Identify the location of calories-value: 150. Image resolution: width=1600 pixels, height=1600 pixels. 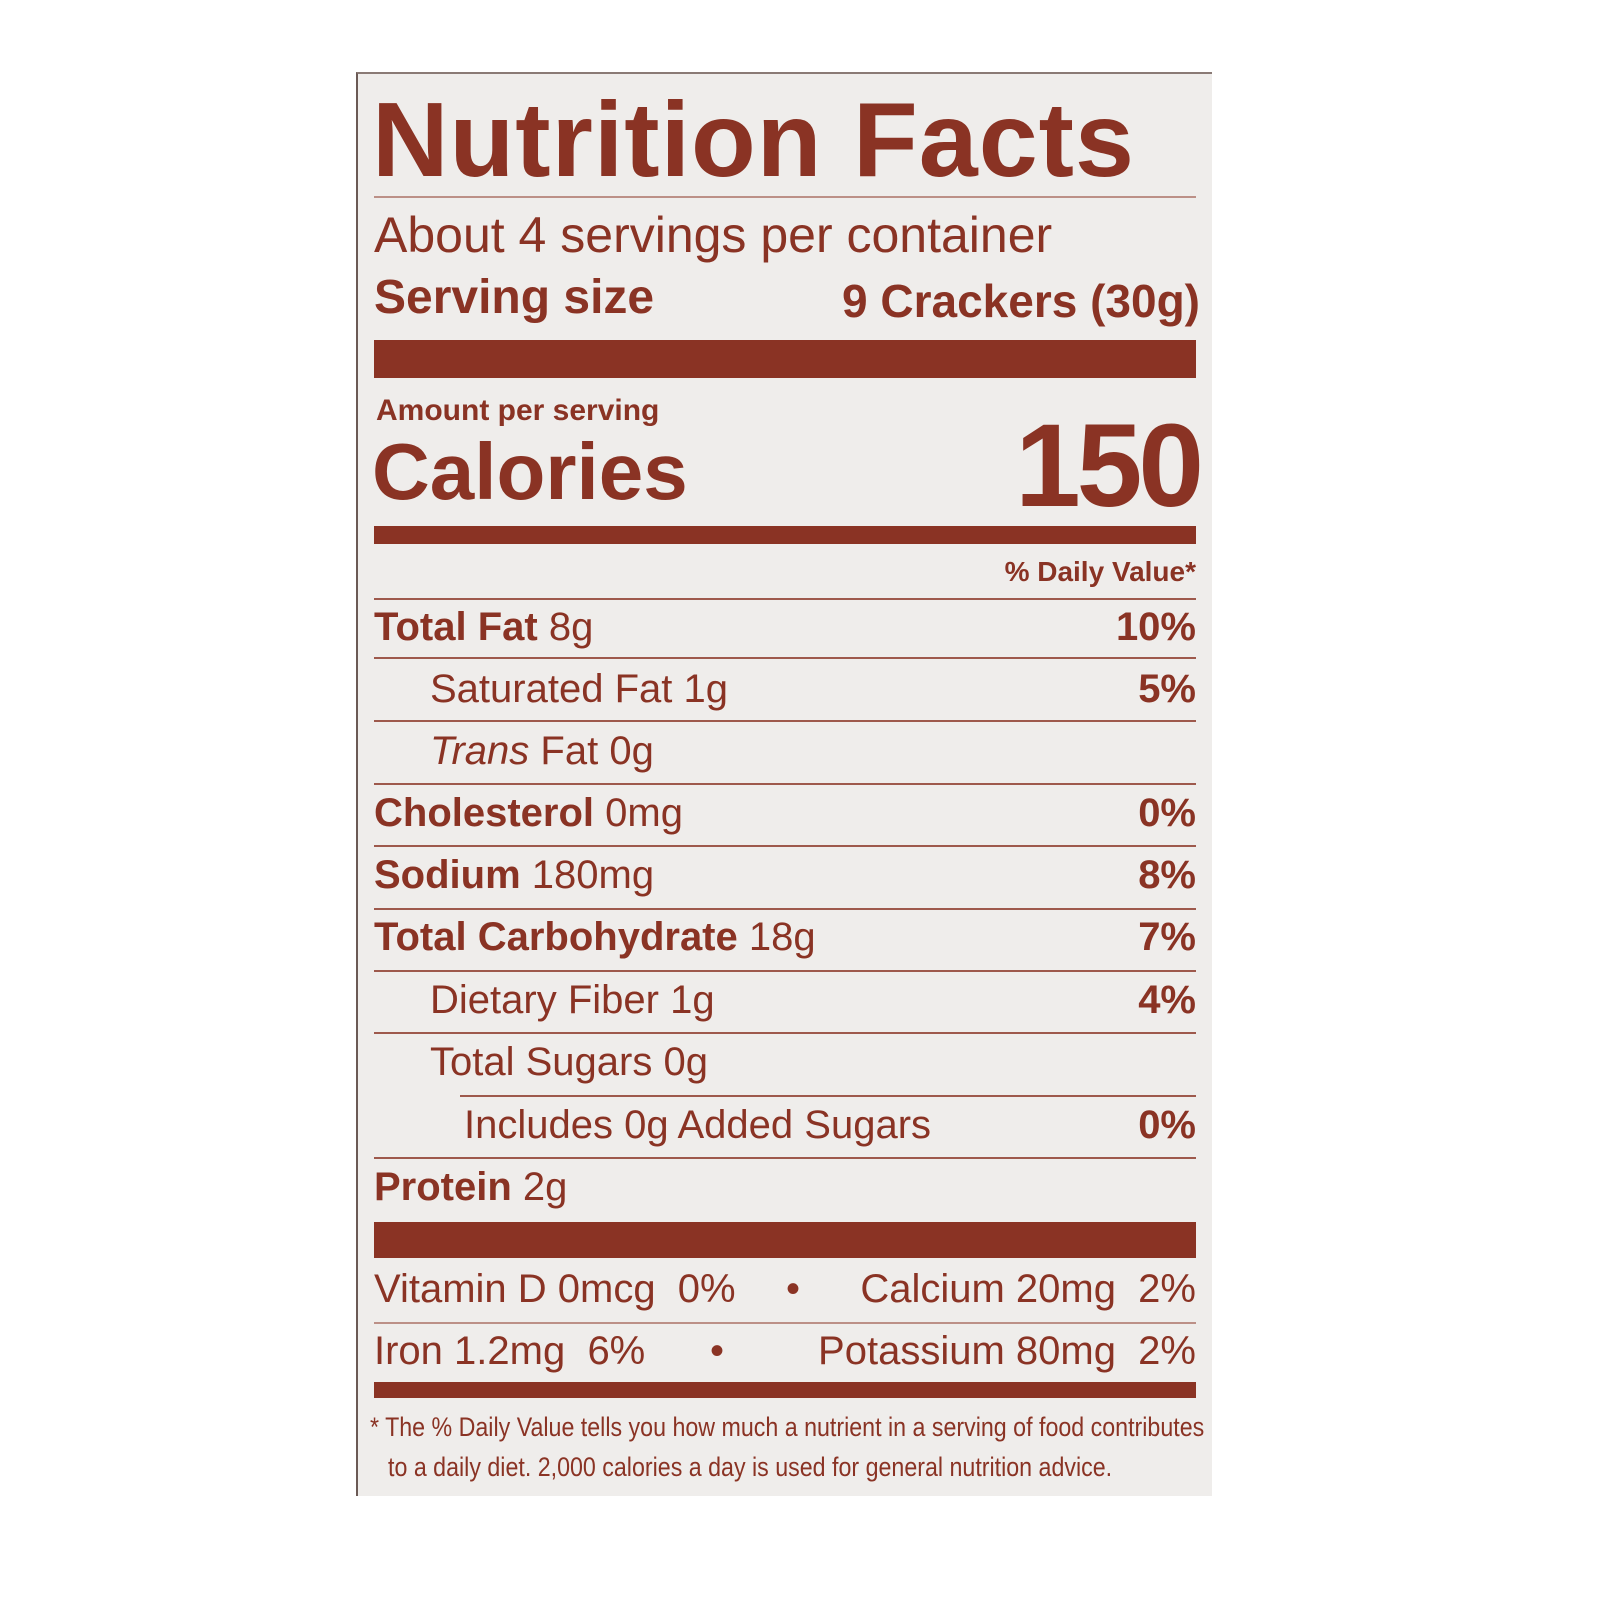
(1109, 466).